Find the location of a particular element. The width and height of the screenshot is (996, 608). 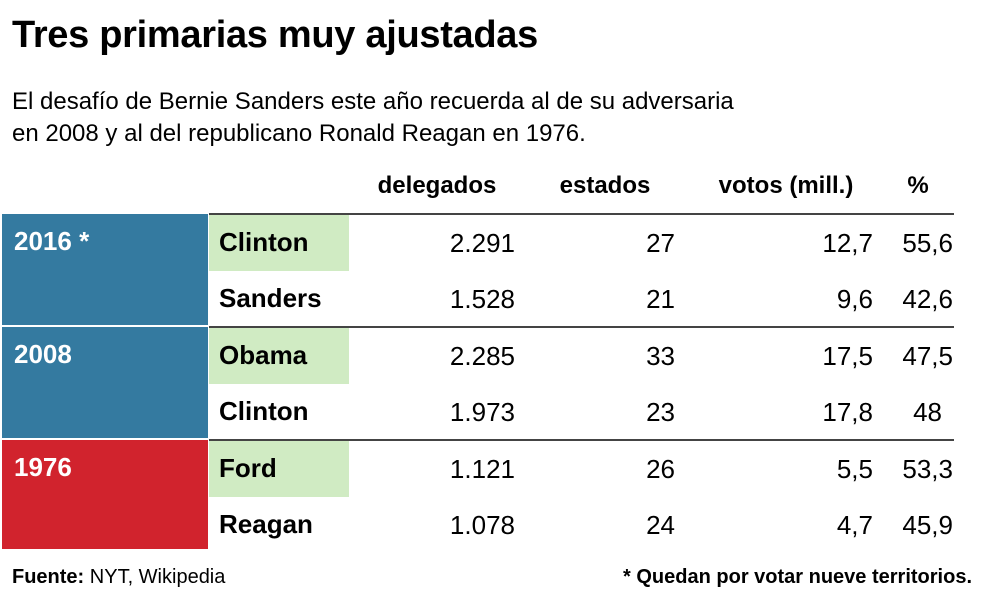

source-label: Fuente: is located at coordinates (48, 577).